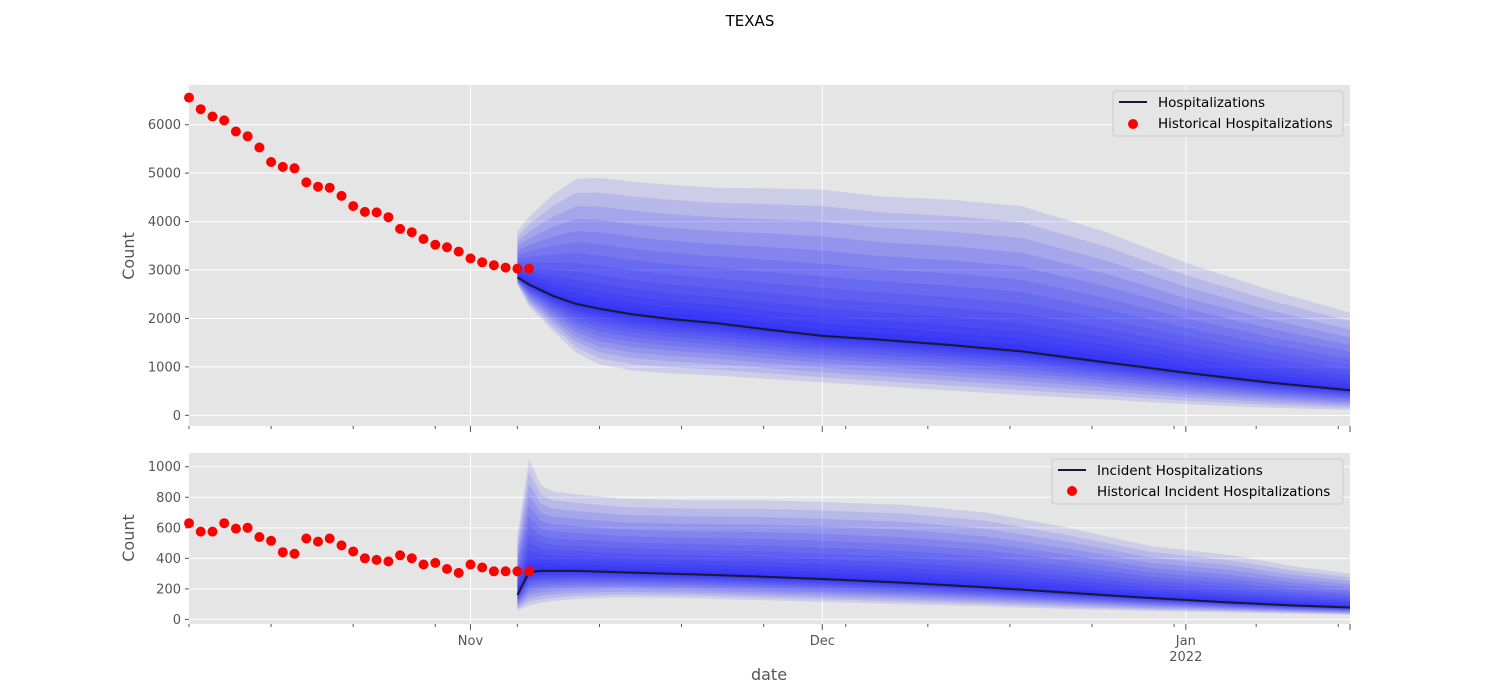 The height and width of the screenshot is (700, 1500). I want to click on y-tick-label: 5000, so click(164, 174).